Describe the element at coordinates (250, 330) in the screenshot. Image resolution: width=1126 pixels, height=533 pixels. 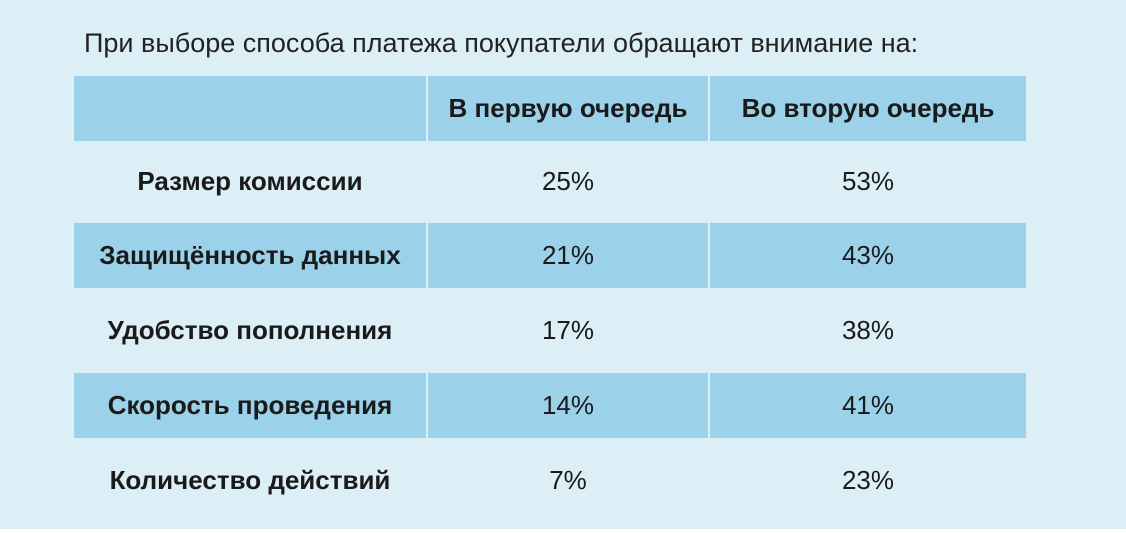
I see `row-label: Удобство пополнения` at that location.